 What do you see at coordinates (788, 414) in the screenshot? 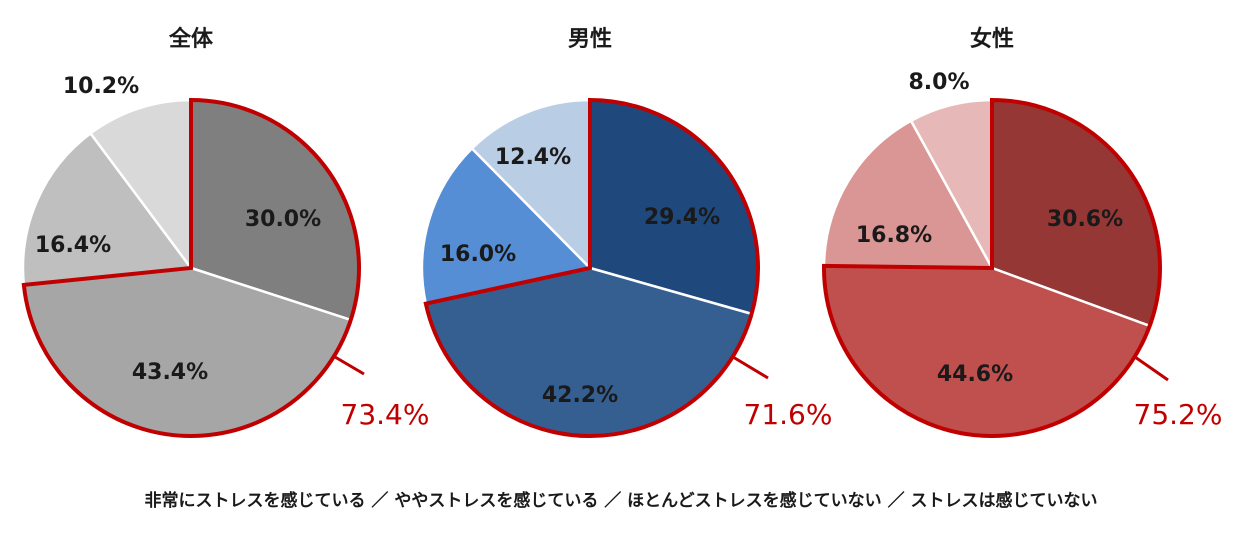
I see `highlight-total: 71.6%` at bounding box center [788, 414].